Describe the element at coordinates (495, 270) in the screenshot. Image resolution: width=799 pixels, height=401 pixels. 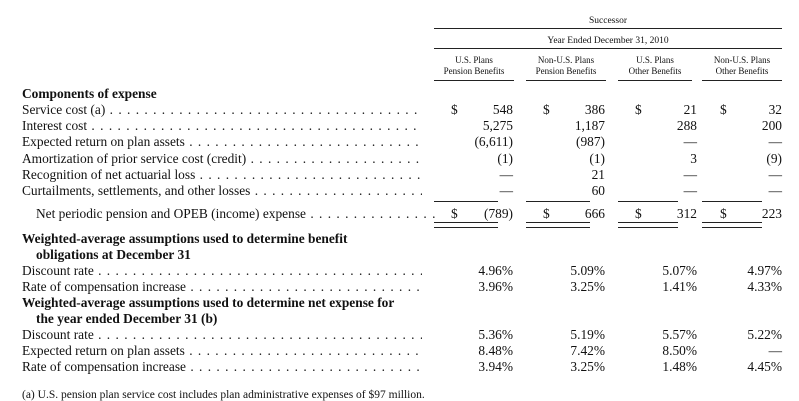
I see `cell-value: 4.96%` at that location.